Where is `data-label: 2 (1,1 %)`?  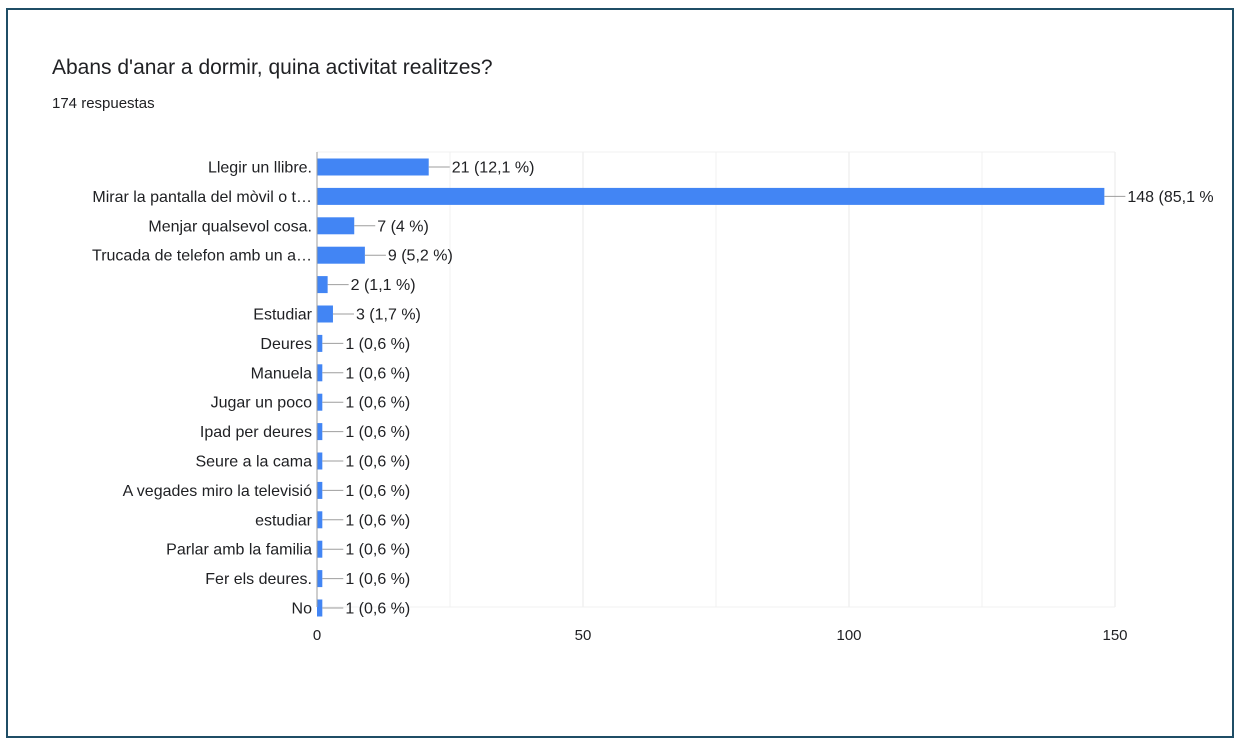
data-label: 2 (1,1 %) is located at coordinates (383, 285).